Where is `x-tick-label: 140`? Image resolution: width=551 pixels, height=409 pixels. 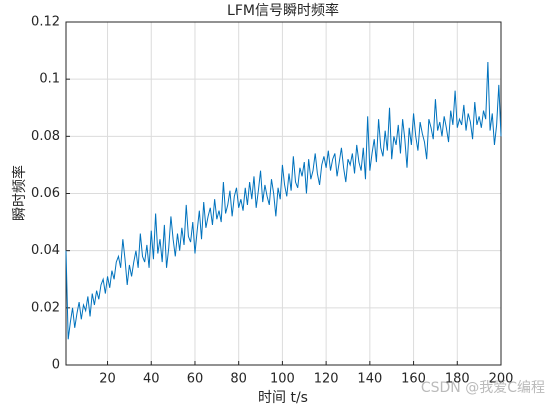 x-tick-label: 140 is located at coordinates (369, 379).